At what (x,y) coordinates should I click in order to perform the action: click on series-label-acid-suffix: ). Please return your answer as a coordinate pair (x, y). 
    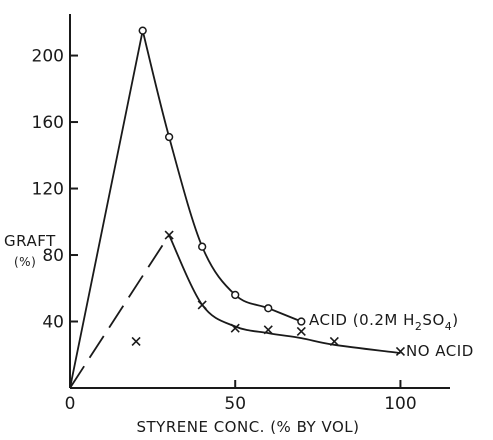
    Looking at the image, I should click on (455, 320).